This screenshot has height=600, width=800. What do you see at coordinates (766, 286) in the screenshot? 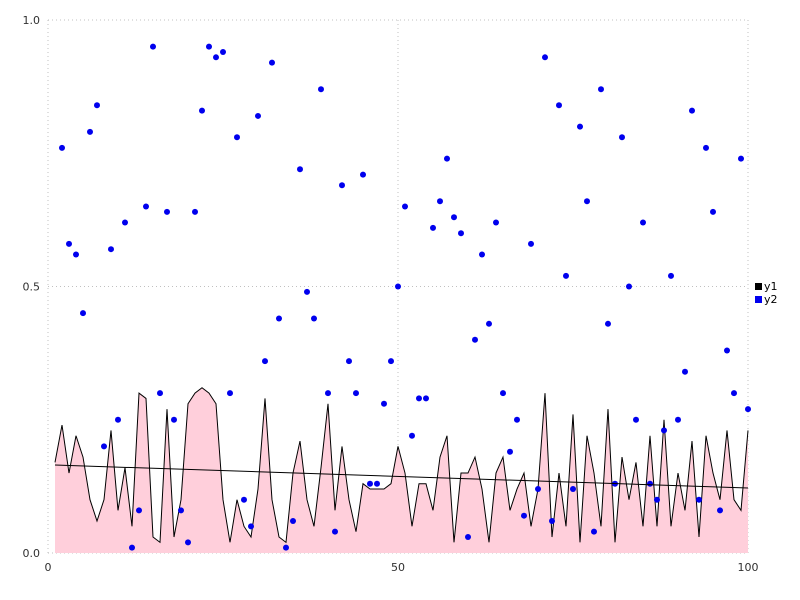
I see `legend-item-y1: y1` at bounding box center [766, 286].